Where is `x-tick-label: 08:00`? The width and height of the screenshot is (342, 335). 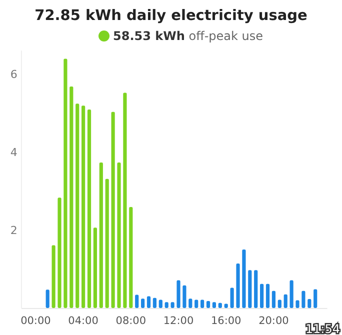 x-tick-label: 08:00 is located at coordinates (131, 321).